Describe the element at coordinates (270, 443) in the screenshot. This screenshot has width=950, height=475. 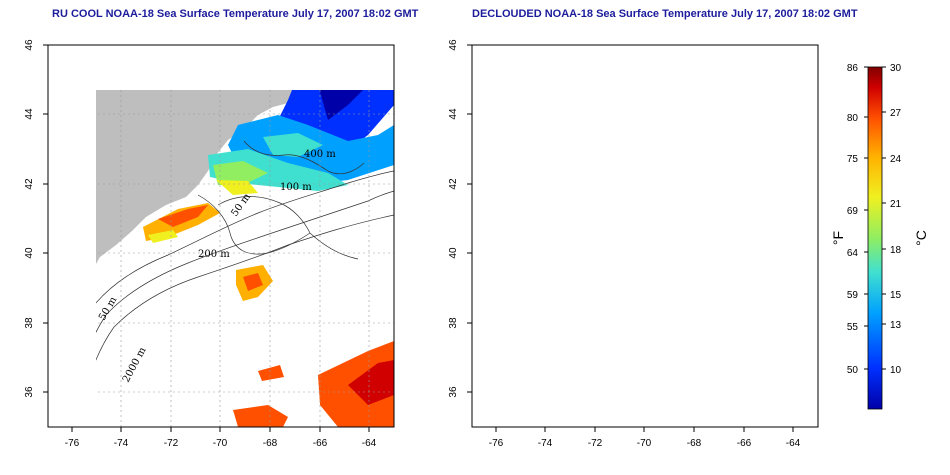
I see `left-lon-tick: -68` at that location.